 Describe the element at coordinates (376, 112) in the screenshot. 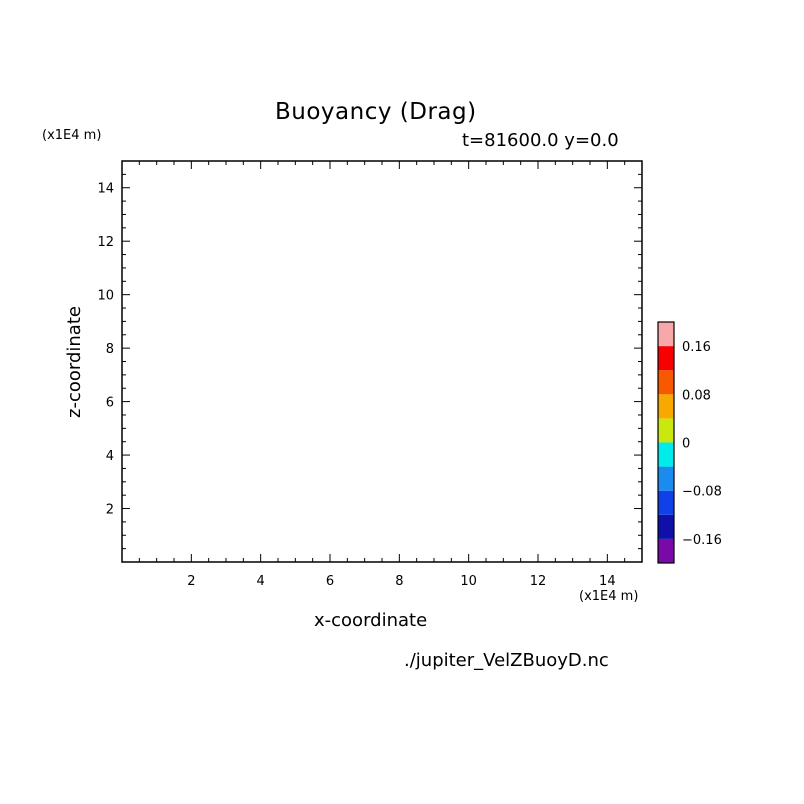

I see `chart-title: Buoyancy (Drag)` at that location.